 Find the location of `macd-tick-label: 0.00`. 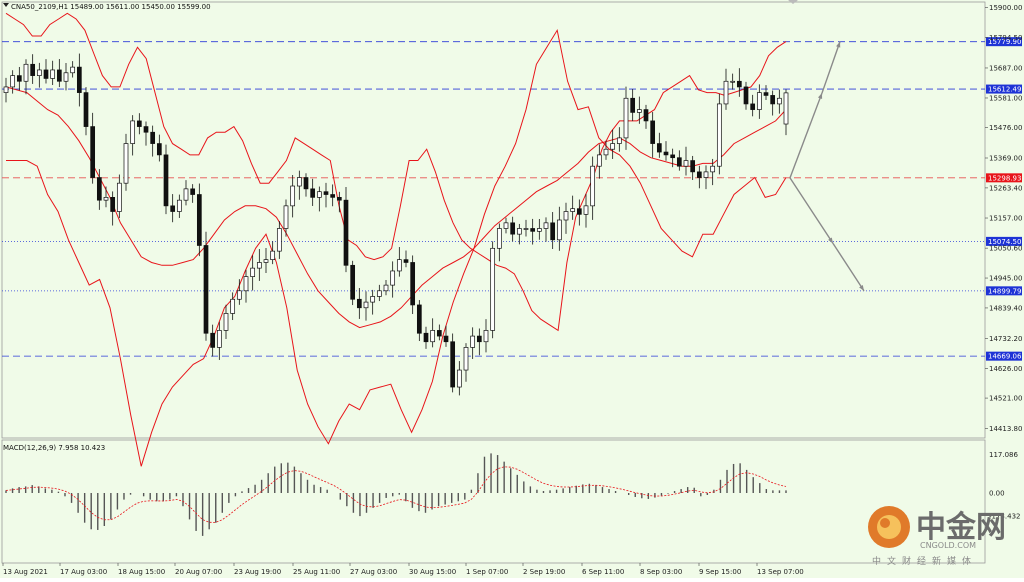

macd-tick-label: 0.00 is located at coordinates (997, 494).